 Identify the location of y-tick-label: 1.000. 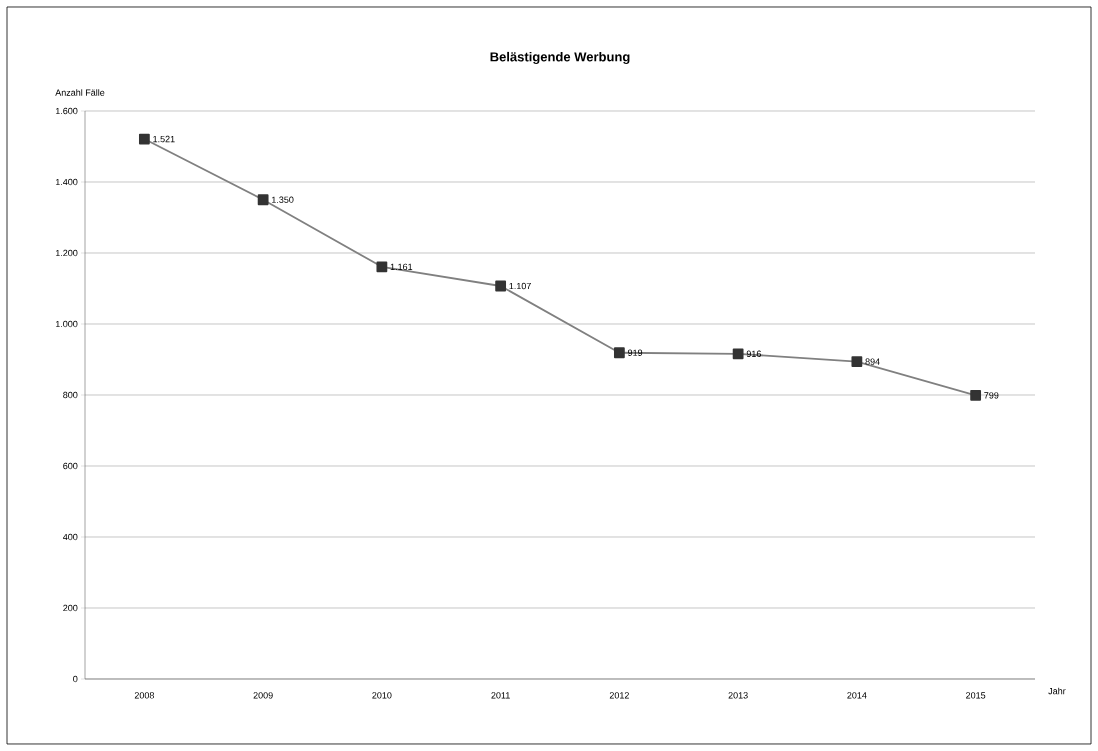
(66, 324).